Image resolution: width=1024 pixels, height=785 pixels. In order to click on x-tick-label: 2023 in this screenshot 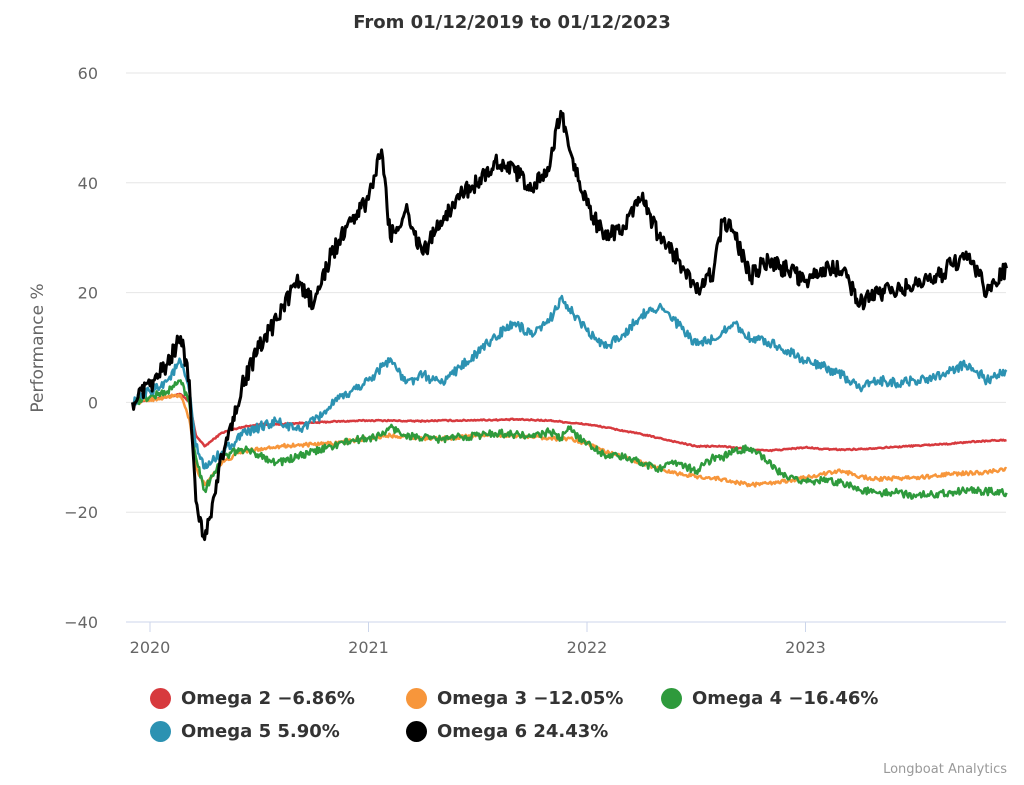, I will do `click(805, 647)`.